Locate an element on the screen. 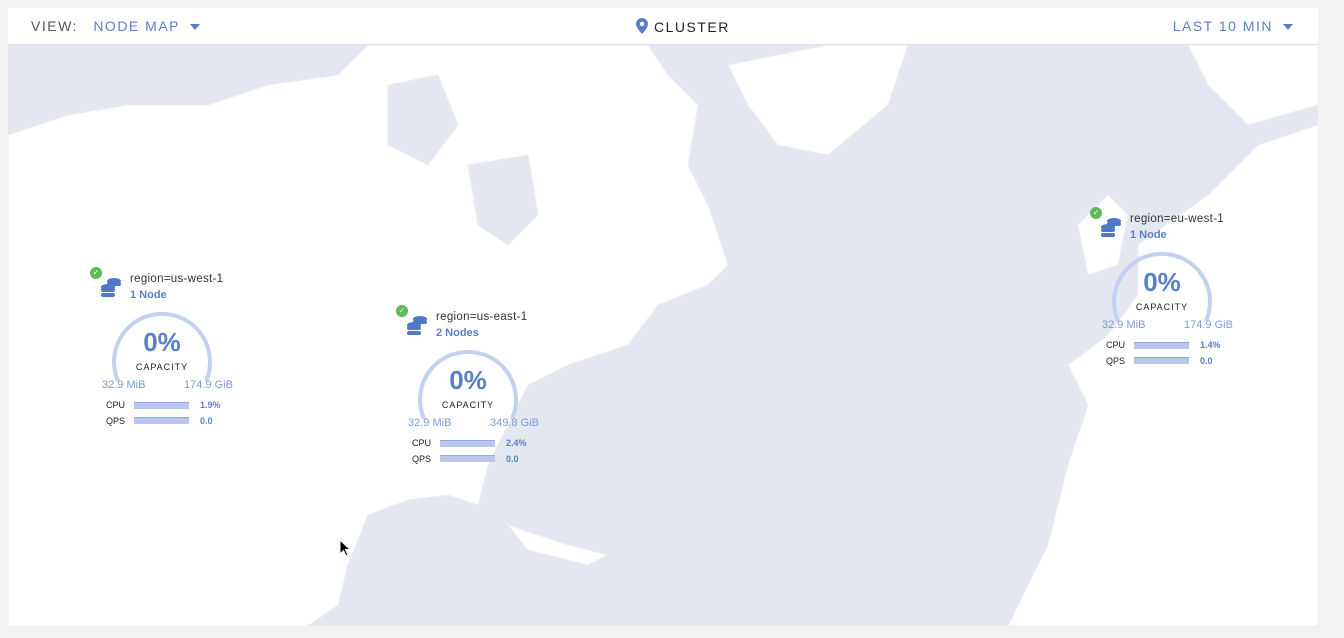 The height and width of the screenshot is (638, 1344). location-label: CLUSTER is located at coordinates (692, 27).